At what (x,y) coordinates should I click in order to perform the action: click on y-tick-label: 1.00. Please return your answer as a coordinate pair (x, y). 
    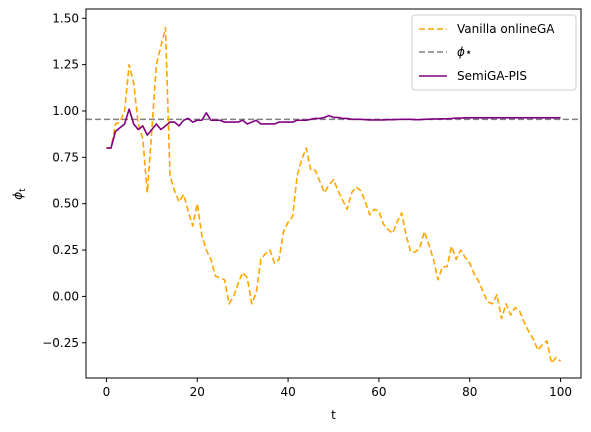
    Looking at the image, I should click on (65, 111).